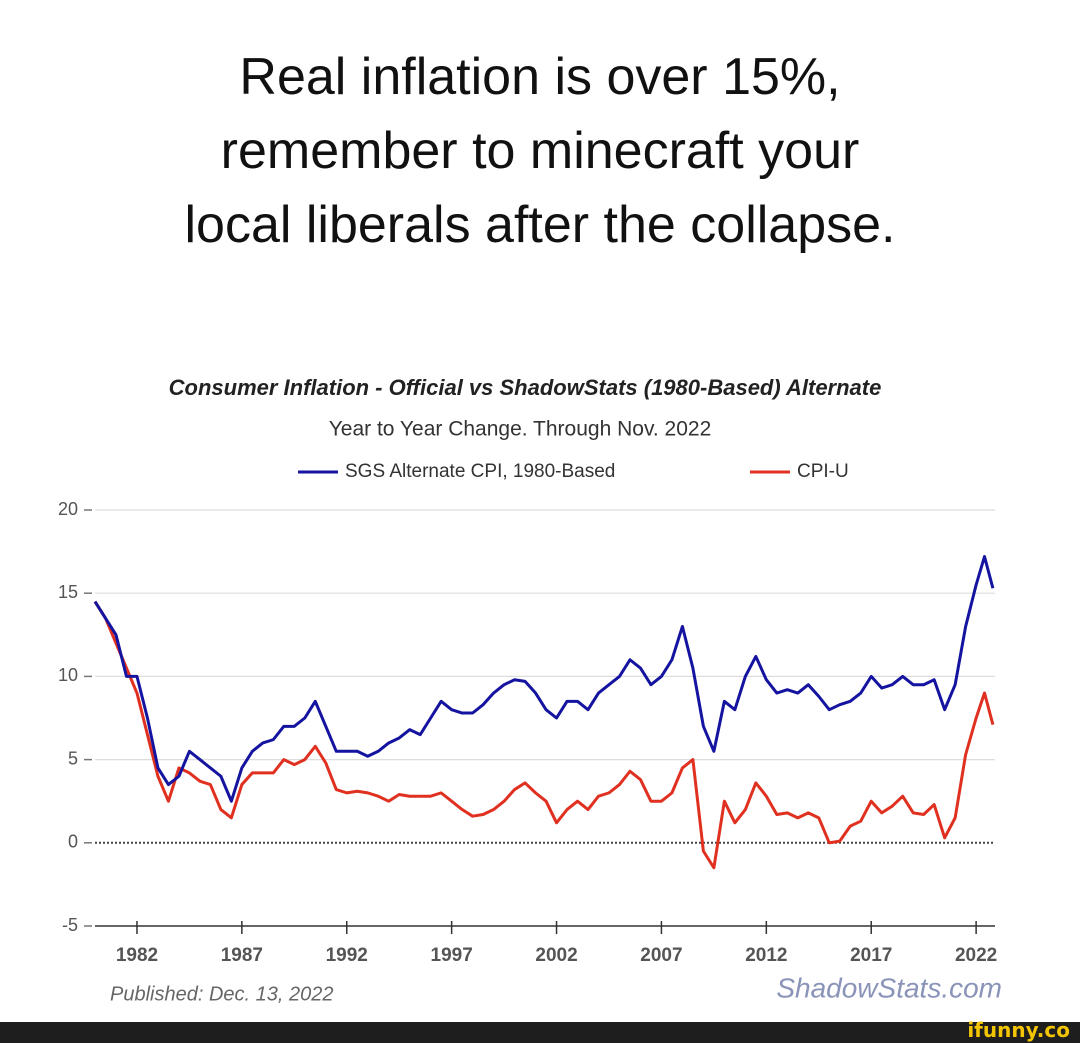  Describe the element at coordinates (976, 955) in the screenshot. I see `x-tick-label: 2022` at that location.